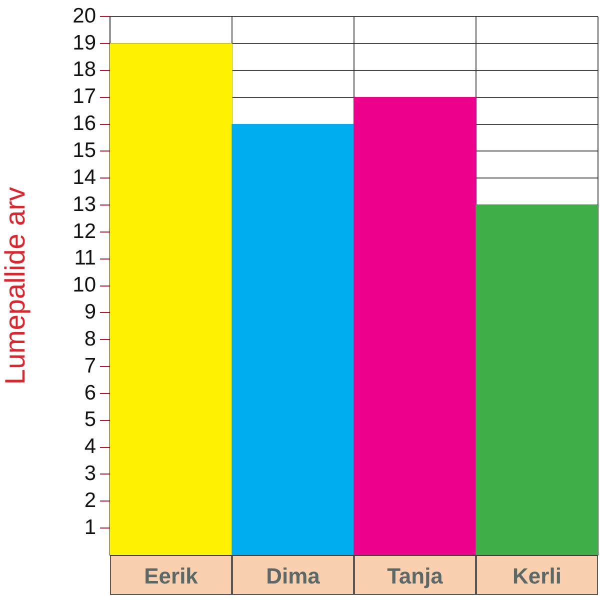 The width and height of the screenshot is (600, 602). Describe the element at coordinates (90, 527) in the screenshot. I see `y-tick-label: 1` at that location.